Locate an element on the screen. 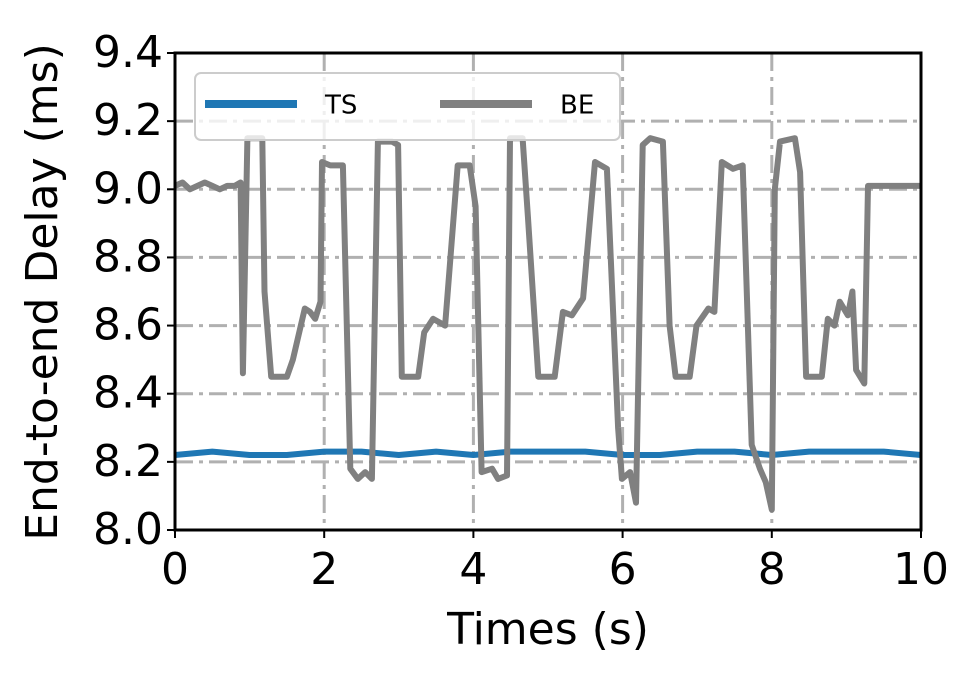 Image resolution: width=970 pixels, height=679 pixels. x-tick-label: 6 is located at coordinates (623, 569).